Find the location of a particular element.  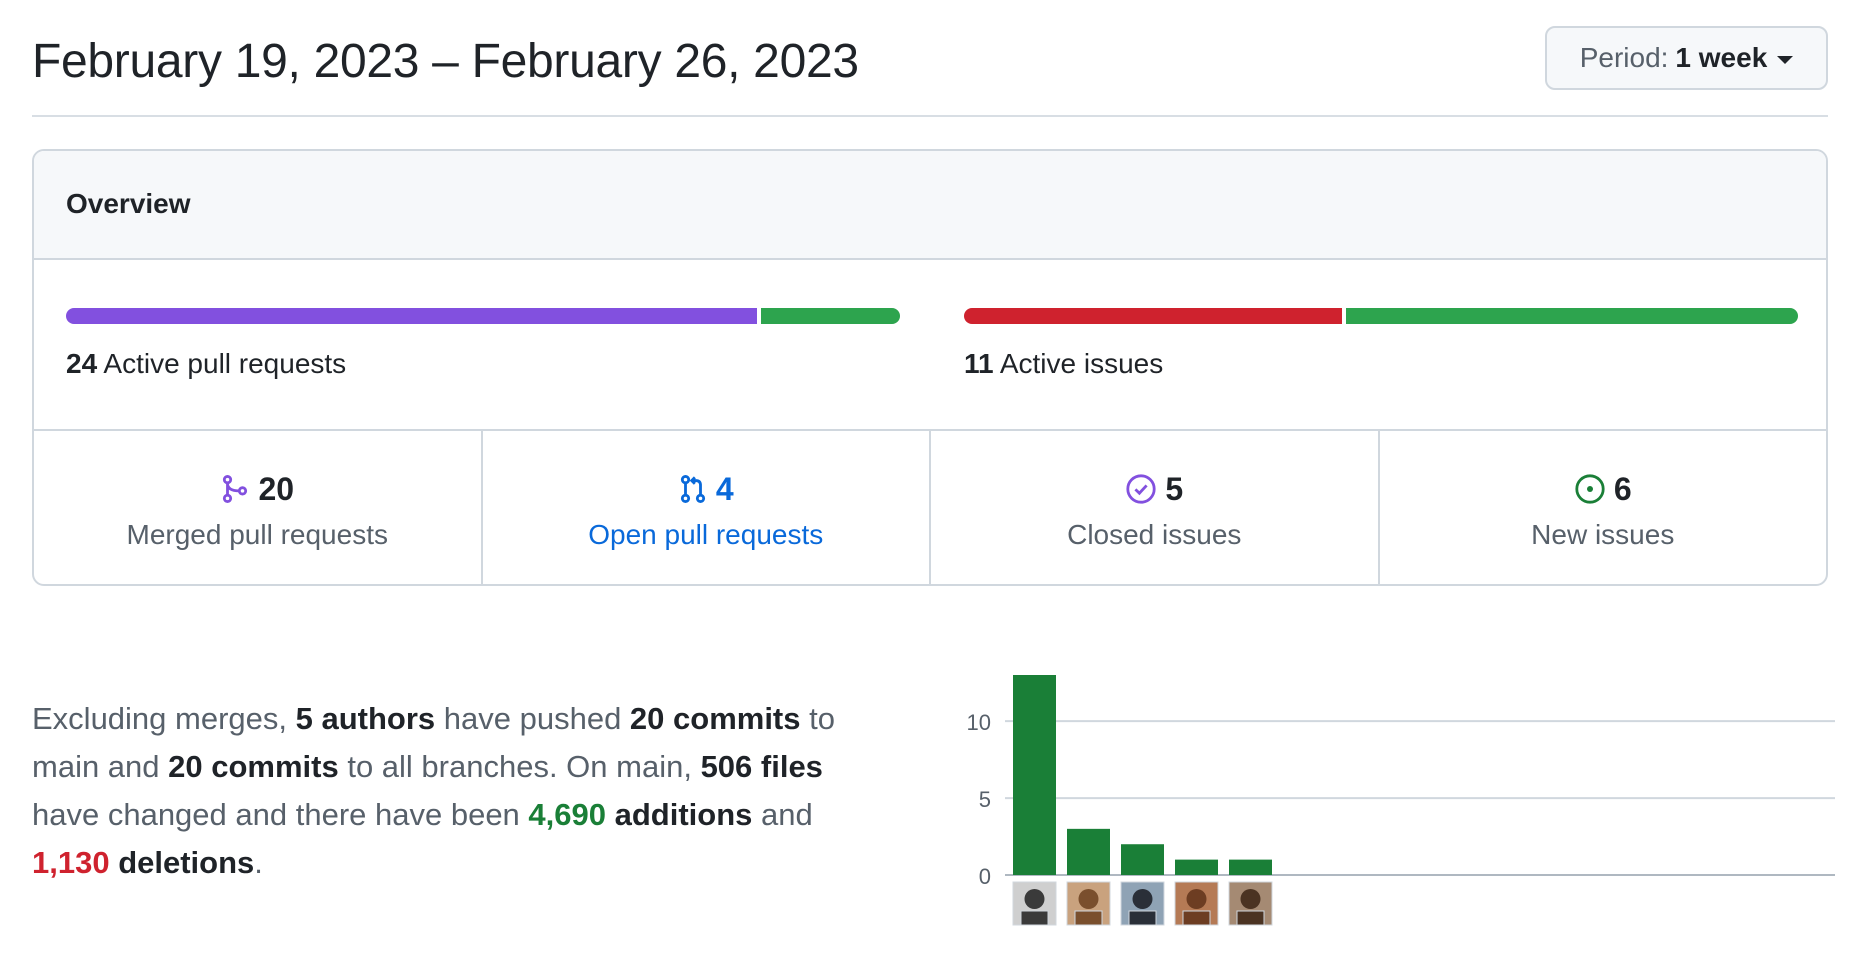

summary-commits-all: 20 commits is located at coordinates (253, 766).